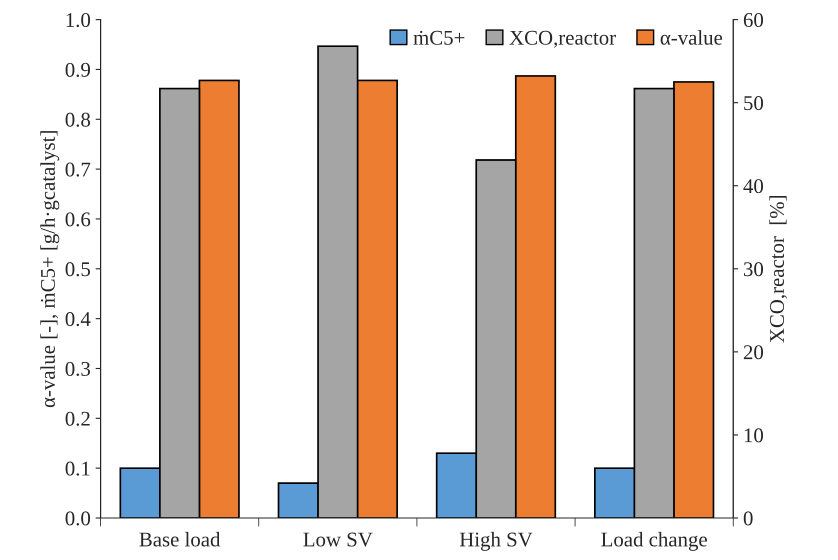  I want to click on y-tick-label: 1.0, so click(78, 20).